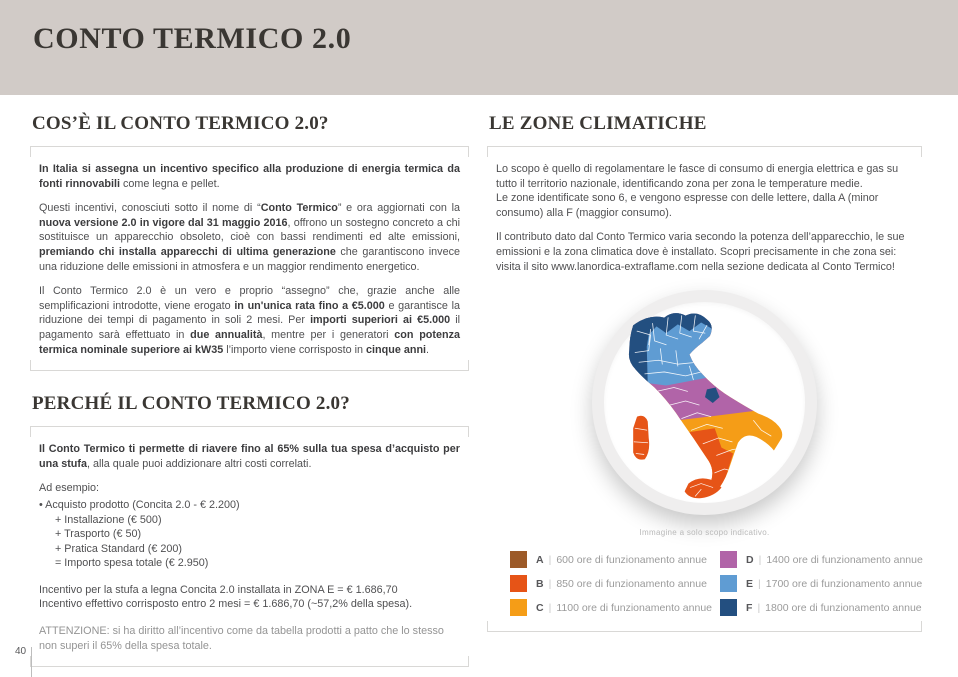 This screenshot has width=958, height=677. What do you see at coordinates (844, 583) in the screenshot?
I see `zone-description: 1700 ore di funzionamento annue` at bounding box center [844, 583].